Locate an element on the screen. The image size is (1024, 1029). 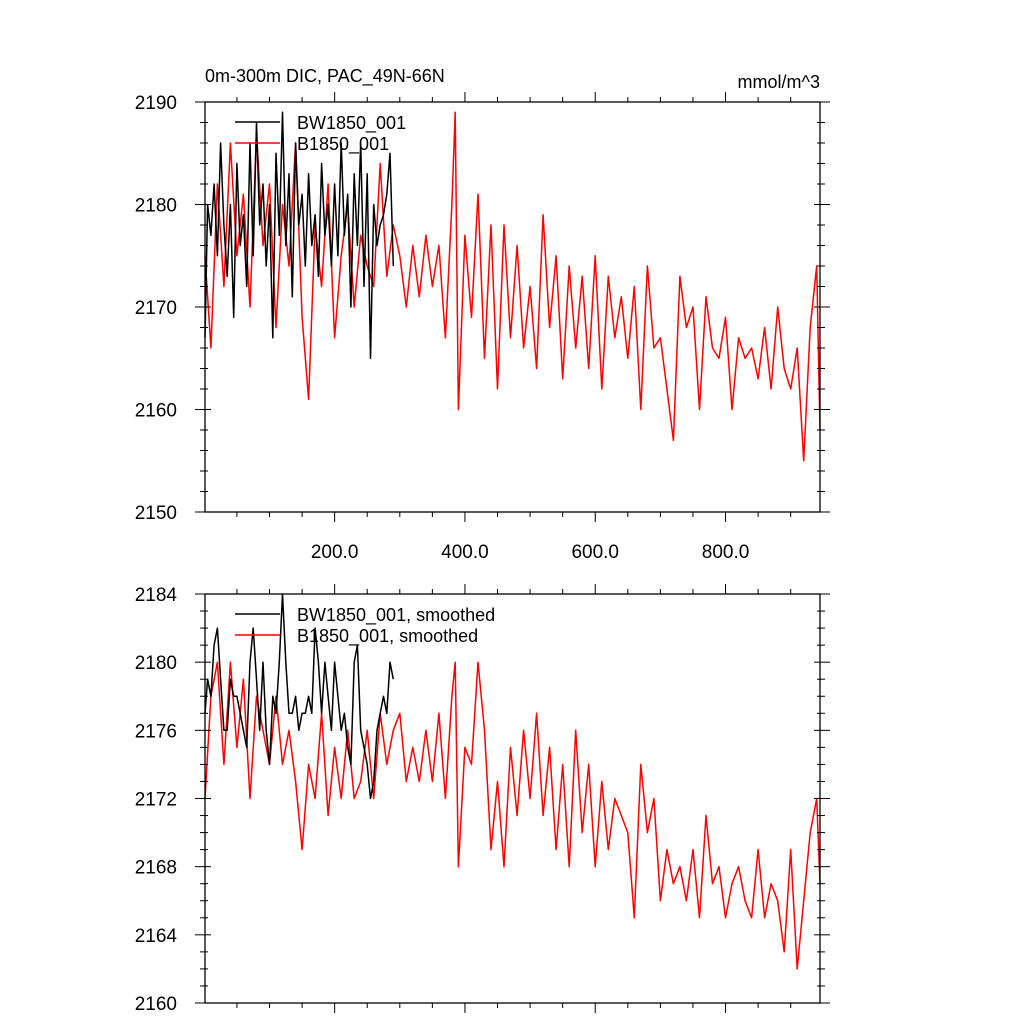
panel-1-legend-label-1: BW1850_001 is located at coordinates (351, 123).